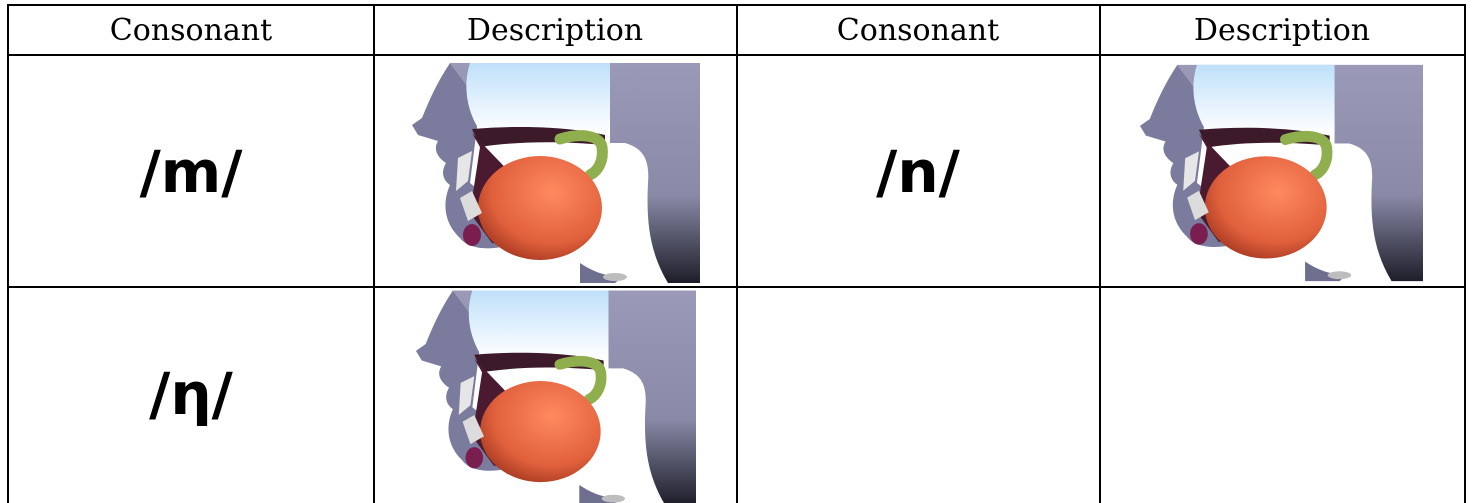 The image size is (1472, 503). What do you see at coordinates (191, 394) in the screenshot?
I see `consonant: /η/` at bounding box center [191, 394].